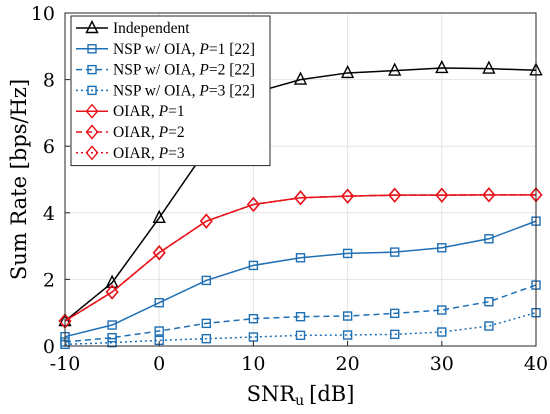  Describe the element at coordinates (331, 394) in the screenshot. I see `x-axis-label-unit: [dB]` at that location.